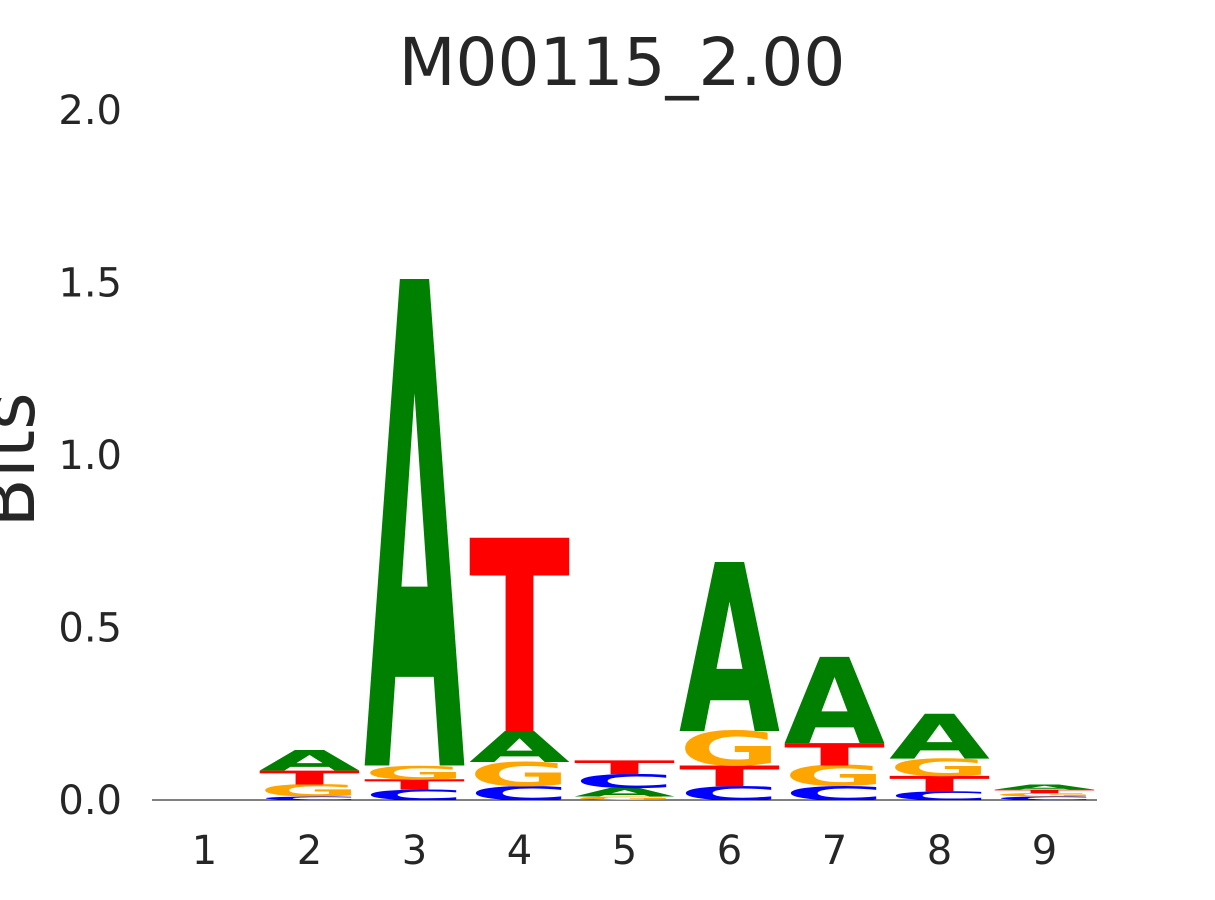  What do you see at coordinates (204, 851) in the screenshot?
I see `x-tick-label: 1` at bounding box center [204, 851].